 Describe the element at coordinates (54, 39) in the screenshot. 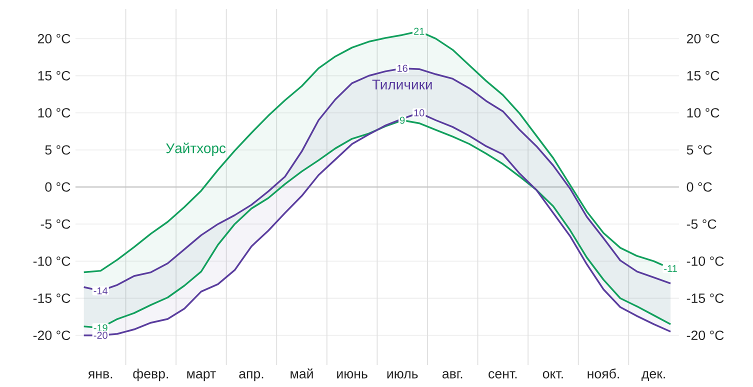

I see `y-tick-label: 20 °C` at that location.